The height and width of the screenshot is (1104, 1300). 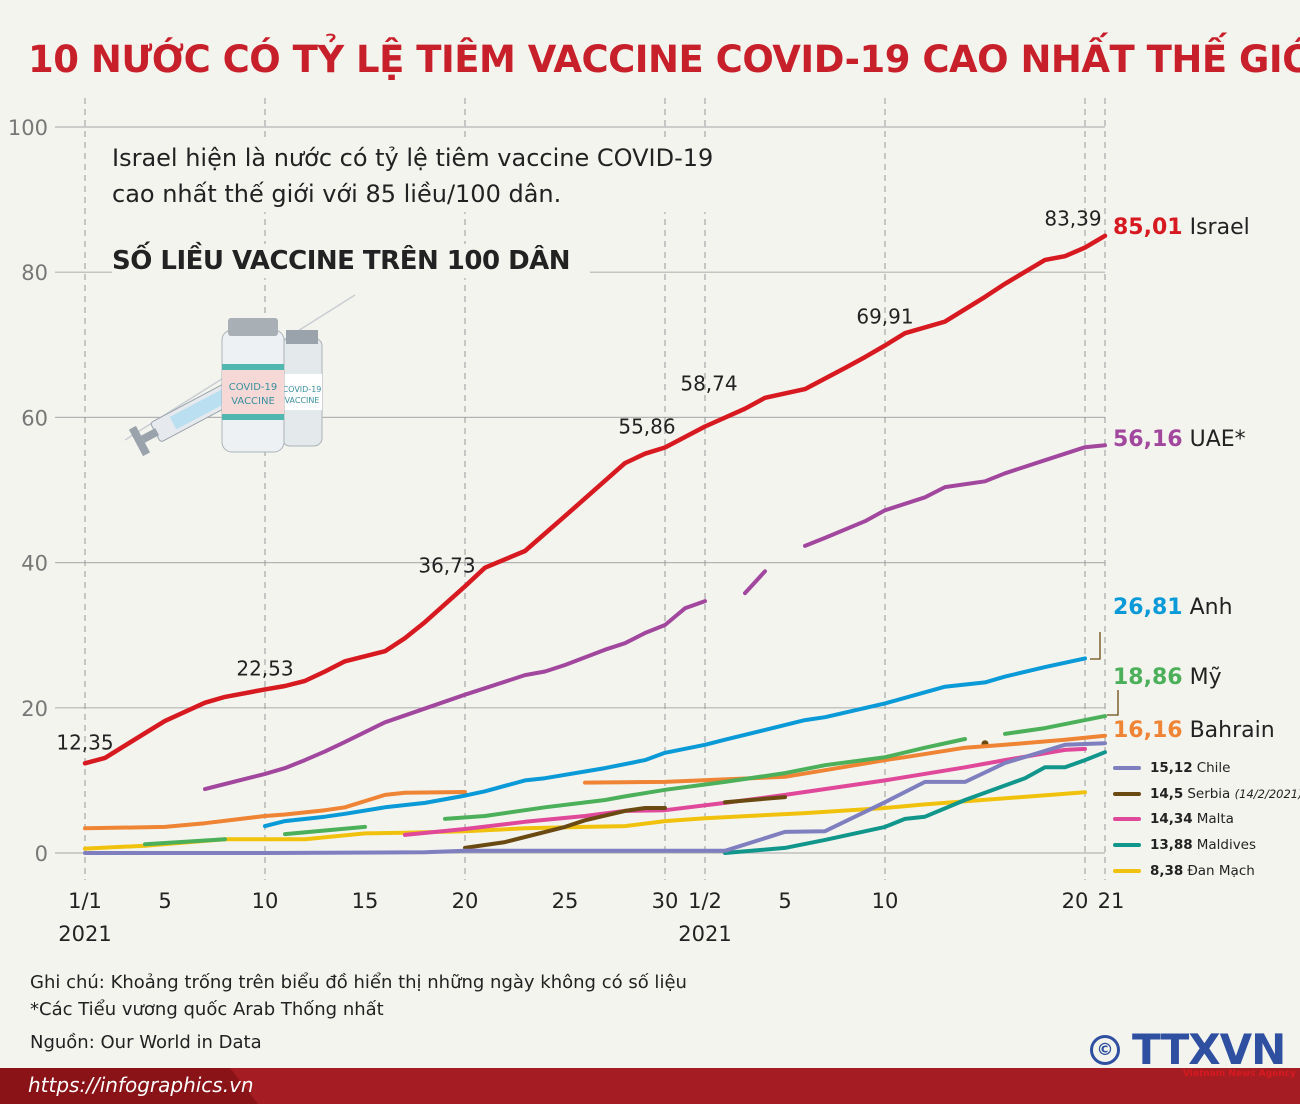 What do you see at coordinates (41, 854) in the screenshot?
I see `y-tick-label: 0` at bounding box center [41, 854].